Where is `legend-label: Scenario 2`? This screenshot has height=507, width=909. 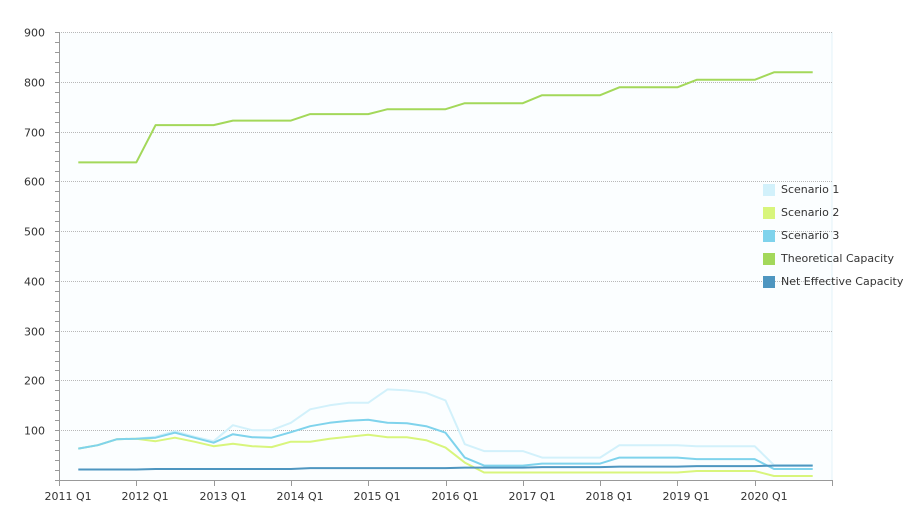
legend-label: Scenario 2 is located at coordinates (810, 212).